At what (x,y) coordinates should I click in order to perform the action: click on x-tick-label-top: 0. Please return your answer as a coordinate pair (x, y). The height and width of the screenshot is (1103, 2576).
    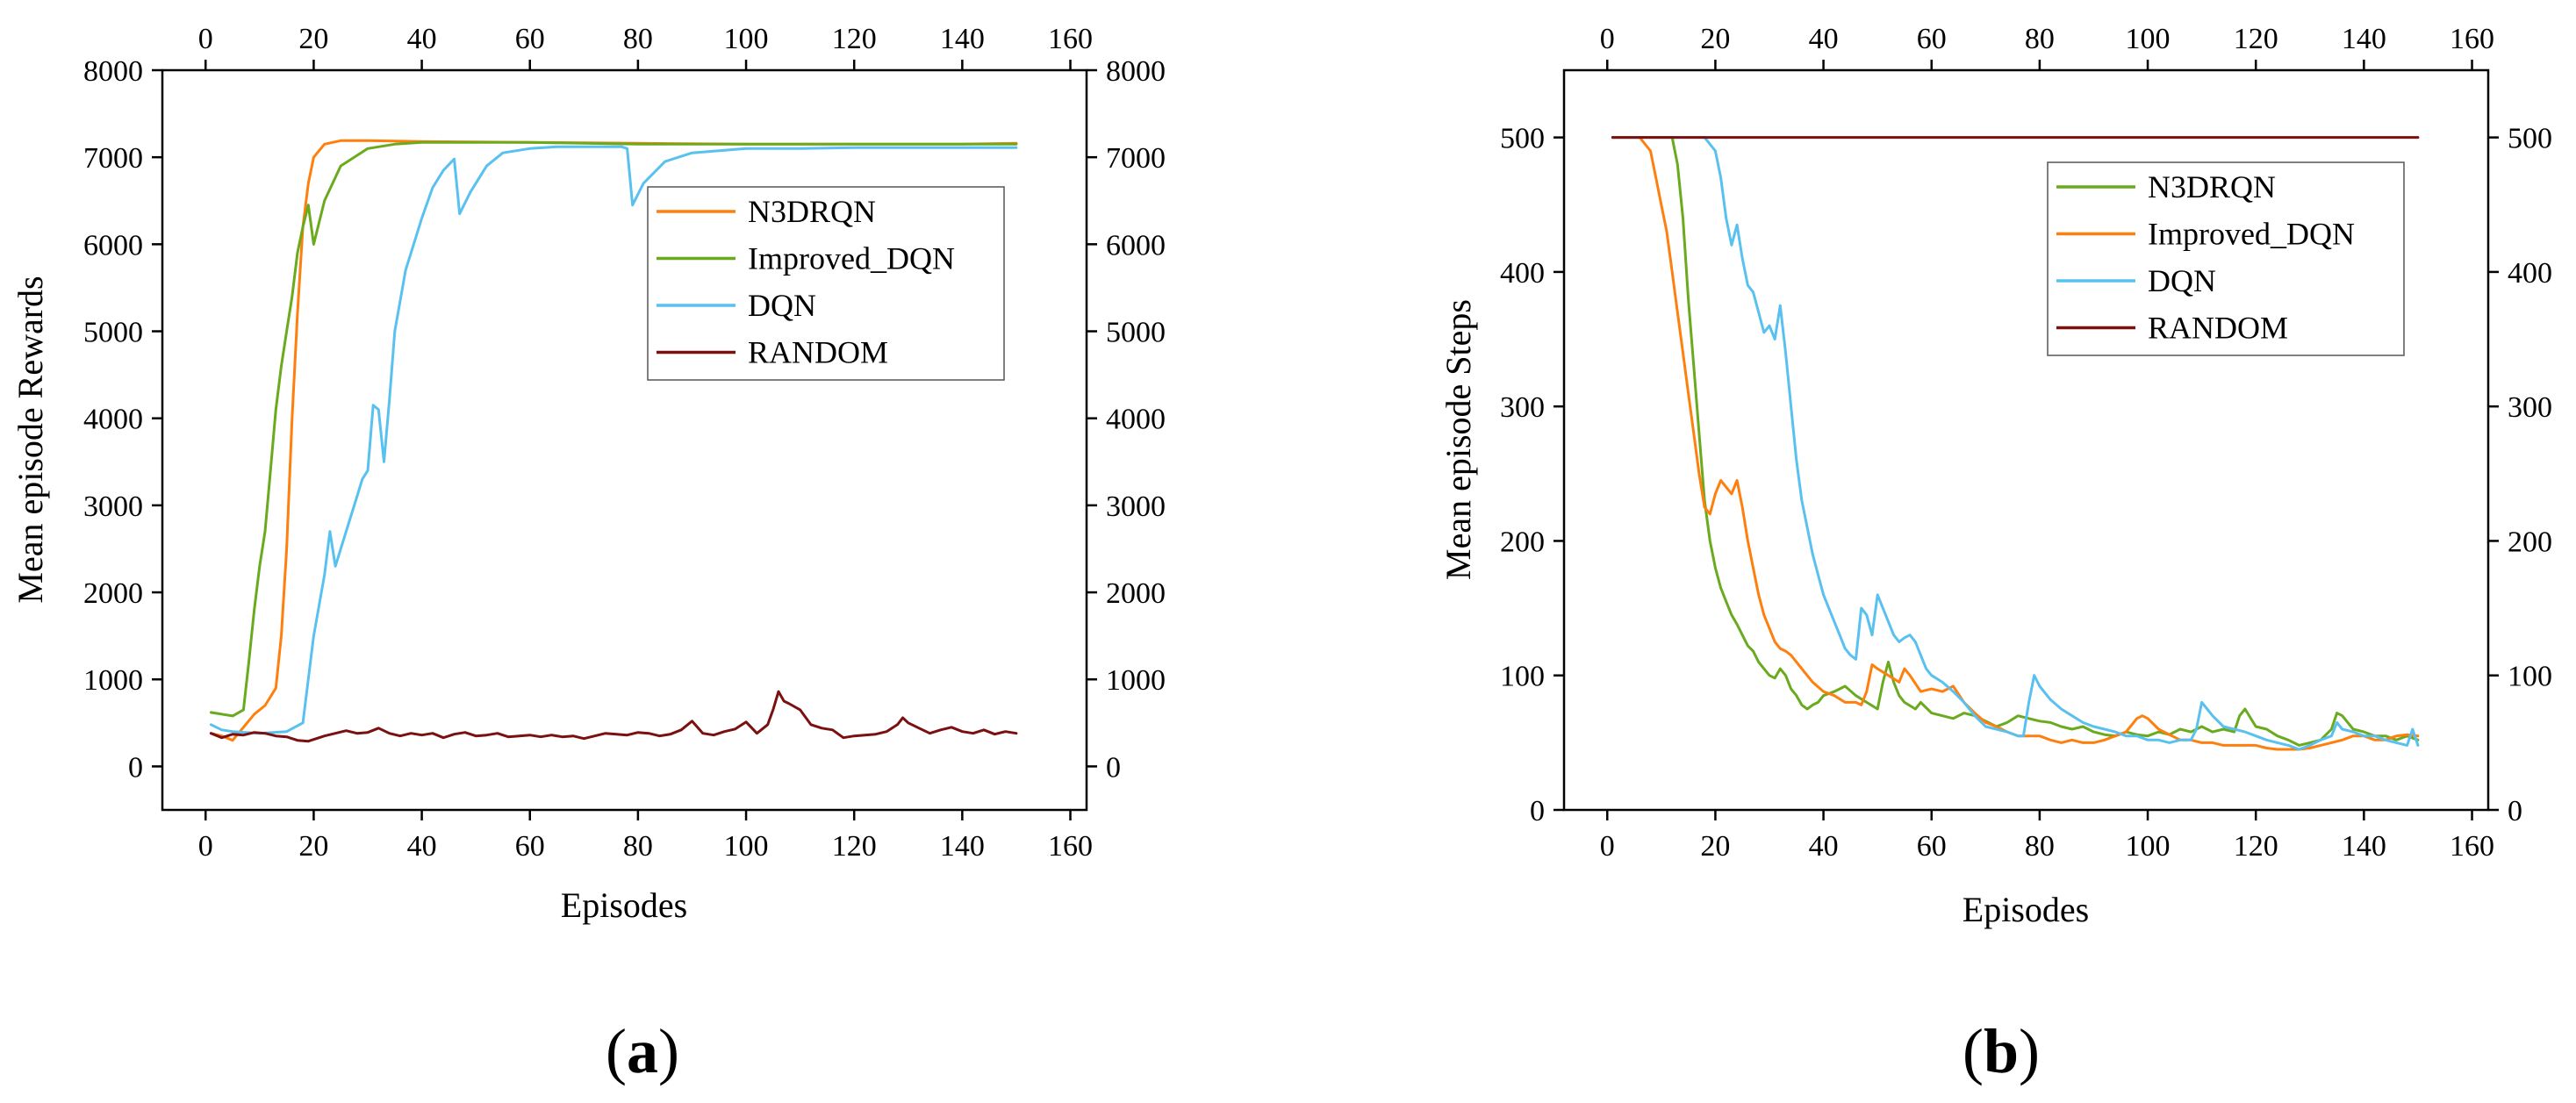
    Looking at the image, I should click on (206, 39).